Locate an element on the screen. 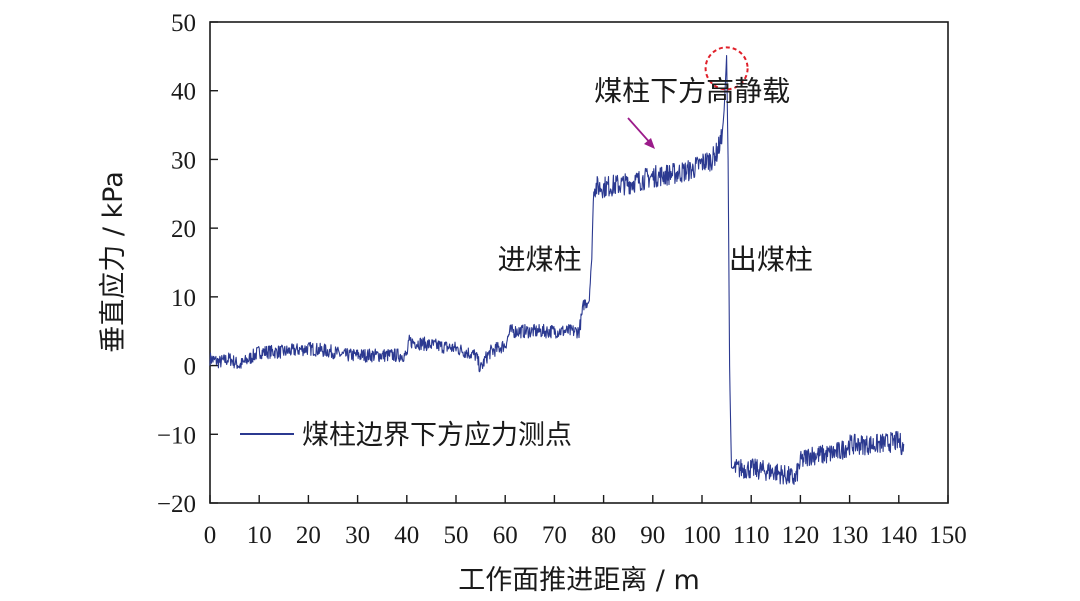  x-tick-label: 100 is located at coordinates (702, 535).